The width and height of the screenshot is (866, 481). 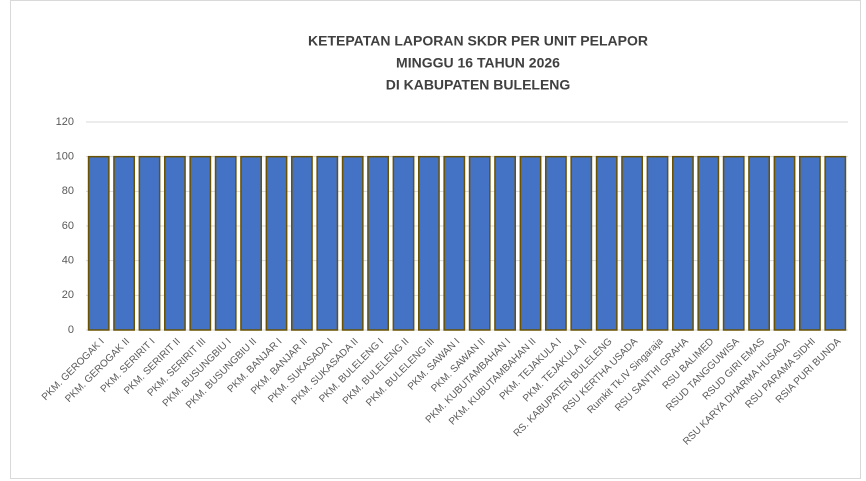 What do you see at coordinates (65, 122) in the screenshot?
I see `y-tick-label: 120` at bounding box center [65, 122].